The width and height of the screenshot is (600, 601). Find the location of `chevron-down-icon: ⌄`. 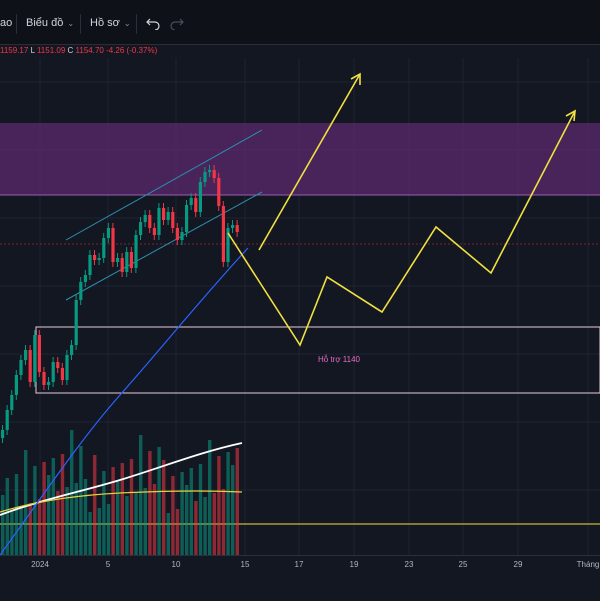

chevron-down-icon: ⌄ is located at coordinates (71, 23).